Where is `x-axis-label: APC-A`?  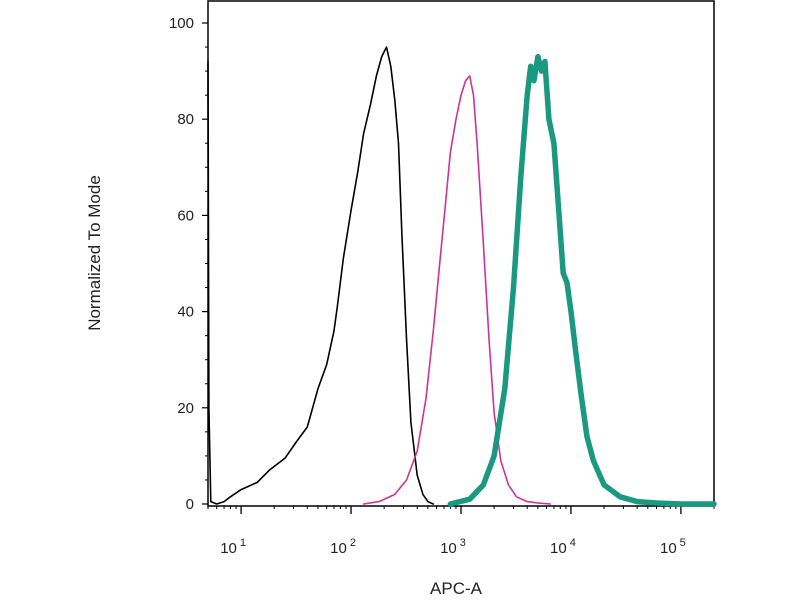
x-axis-label: APC-A is located at coordinates (456, 588).